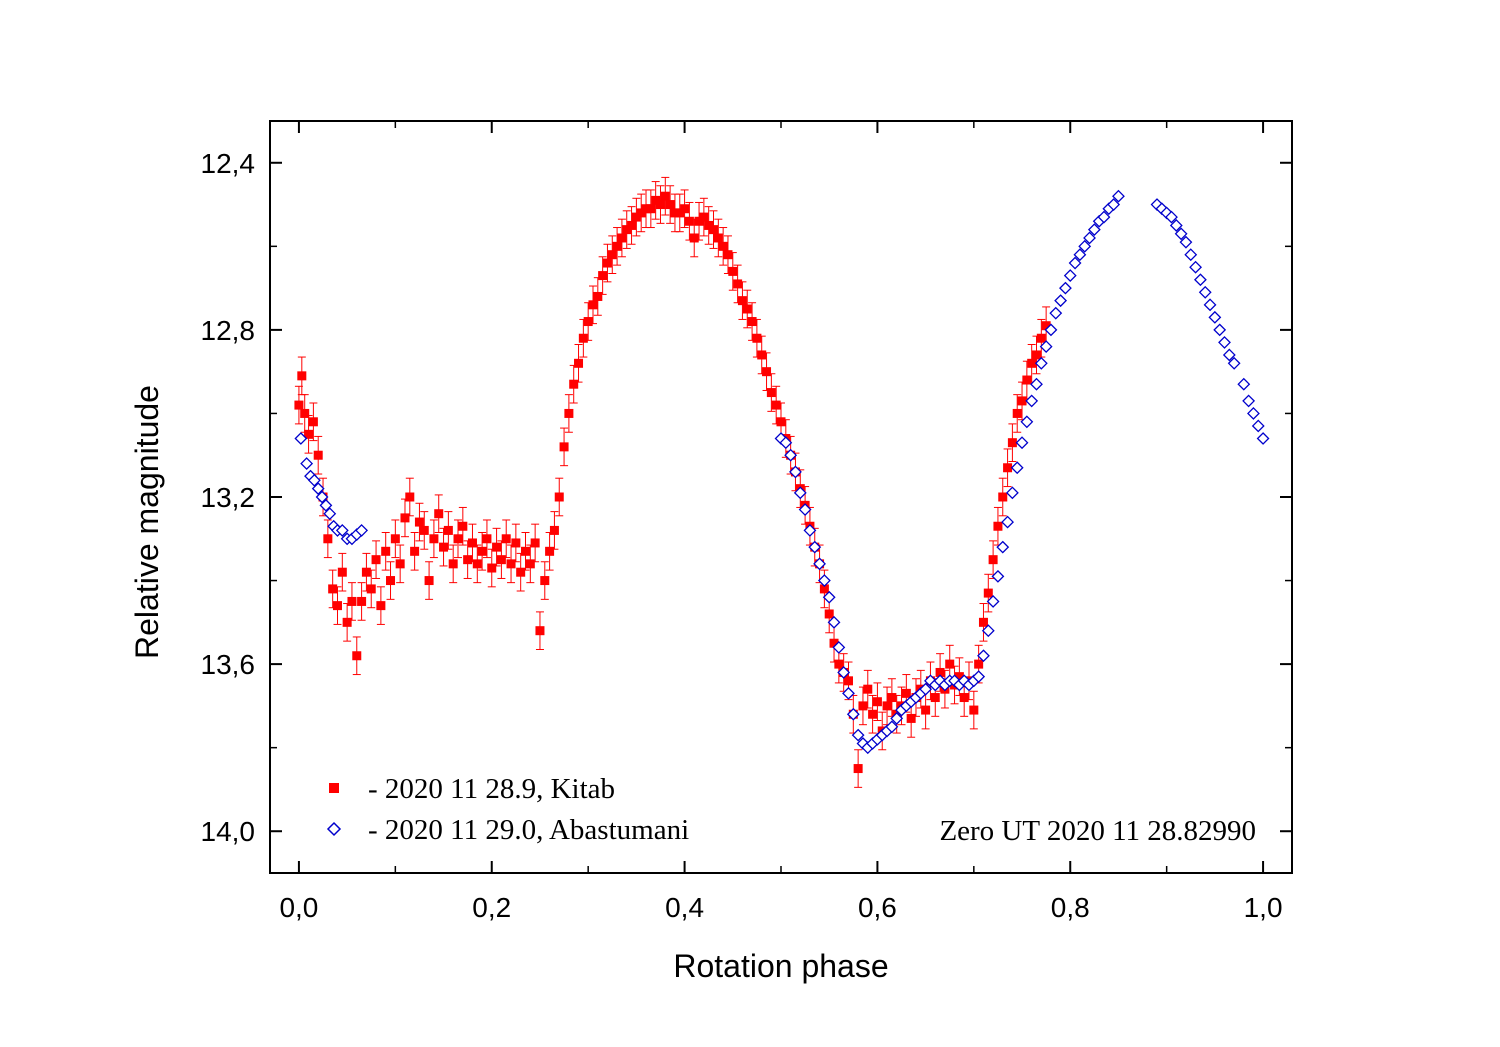 This screenshot has width=1500, height=1047. Describe the element at coordinates (780, 966) in the screenshot. I see `x-axis-title: Rotation phase` at that location.